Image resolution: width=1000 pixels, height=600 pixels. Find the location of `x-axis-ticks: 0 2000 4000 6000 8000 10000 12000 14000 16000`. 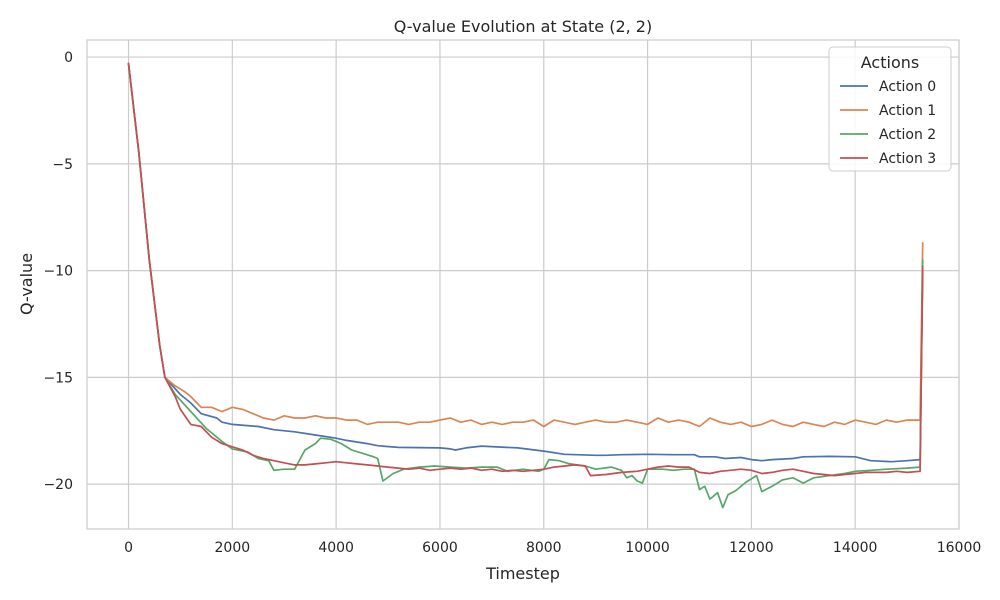

x-axis-ticks: 0 2000 4000 6000 8000 10000 12000 14000 16000 is located at coordinates (552, 548).